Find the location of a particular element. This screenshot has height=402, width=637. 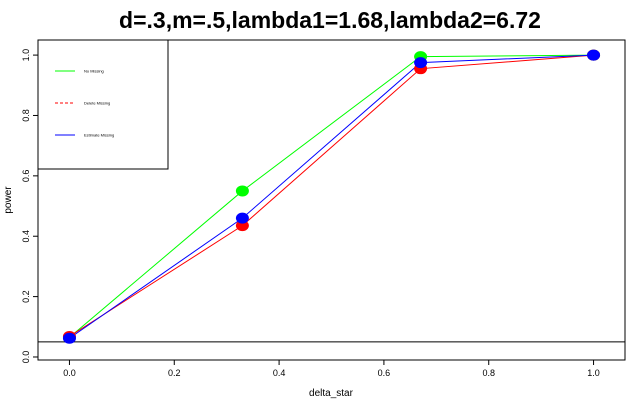

legend: No Missing Delete Missing Estimate Missing is located at coordinates (103, 104).